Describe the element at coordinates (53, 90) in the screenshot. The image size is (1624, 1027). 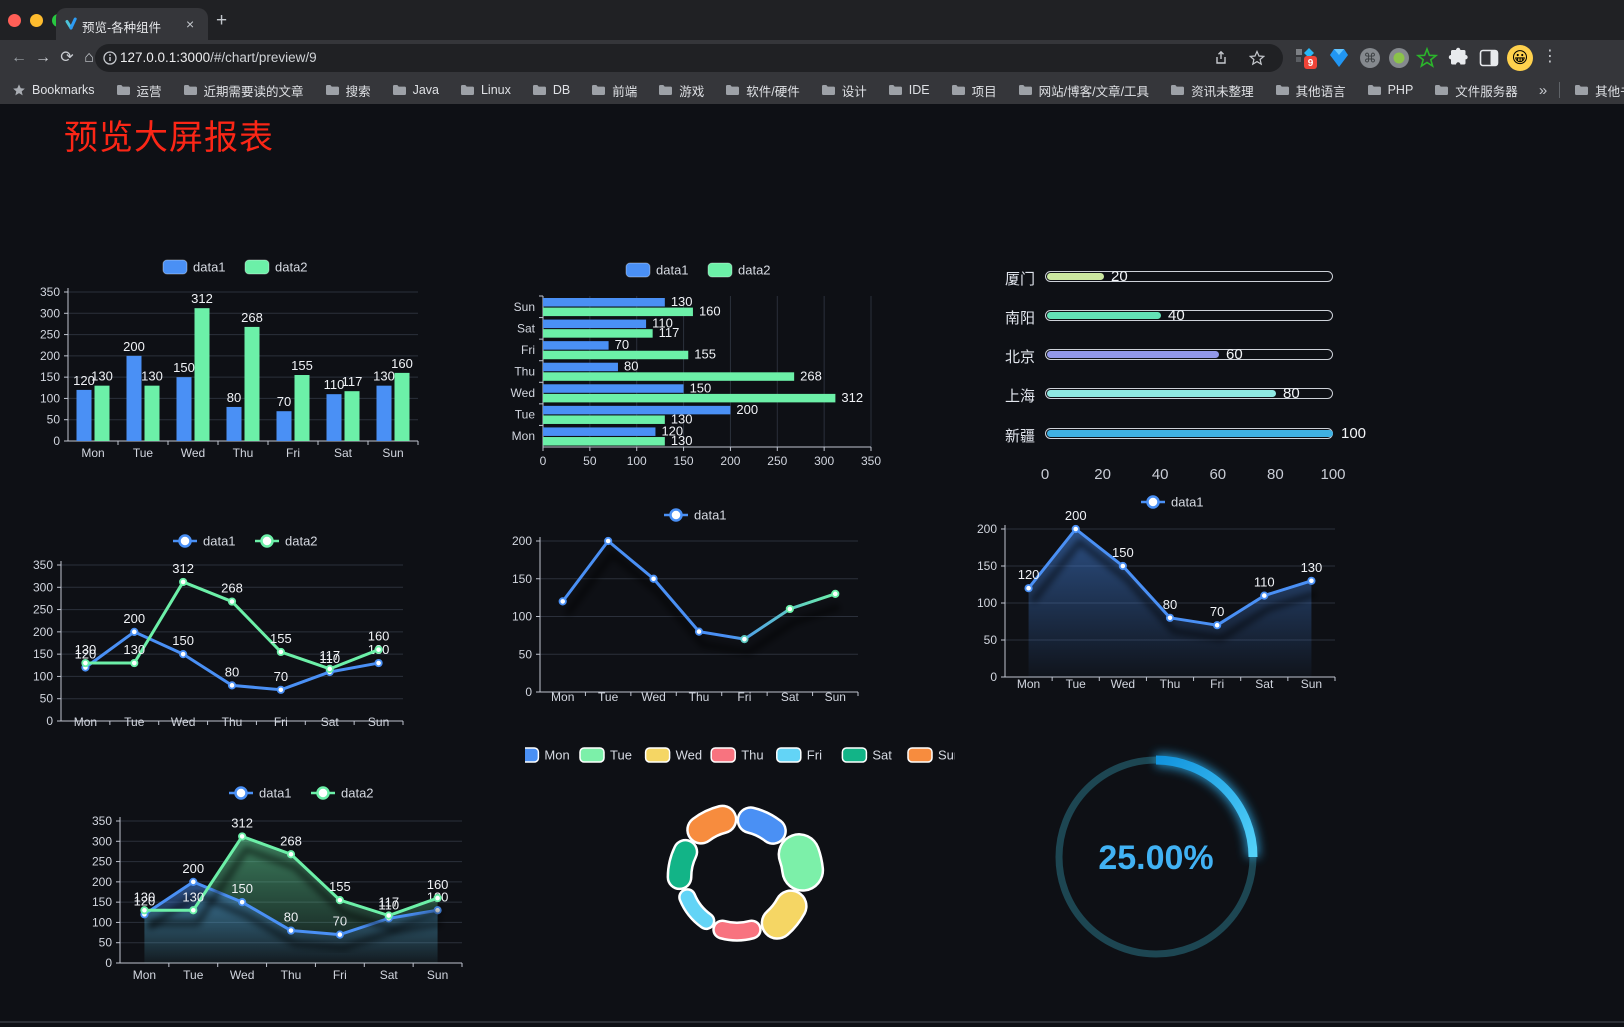
I see `bookmark-item-bookmarks: Bookmarks` at that location.